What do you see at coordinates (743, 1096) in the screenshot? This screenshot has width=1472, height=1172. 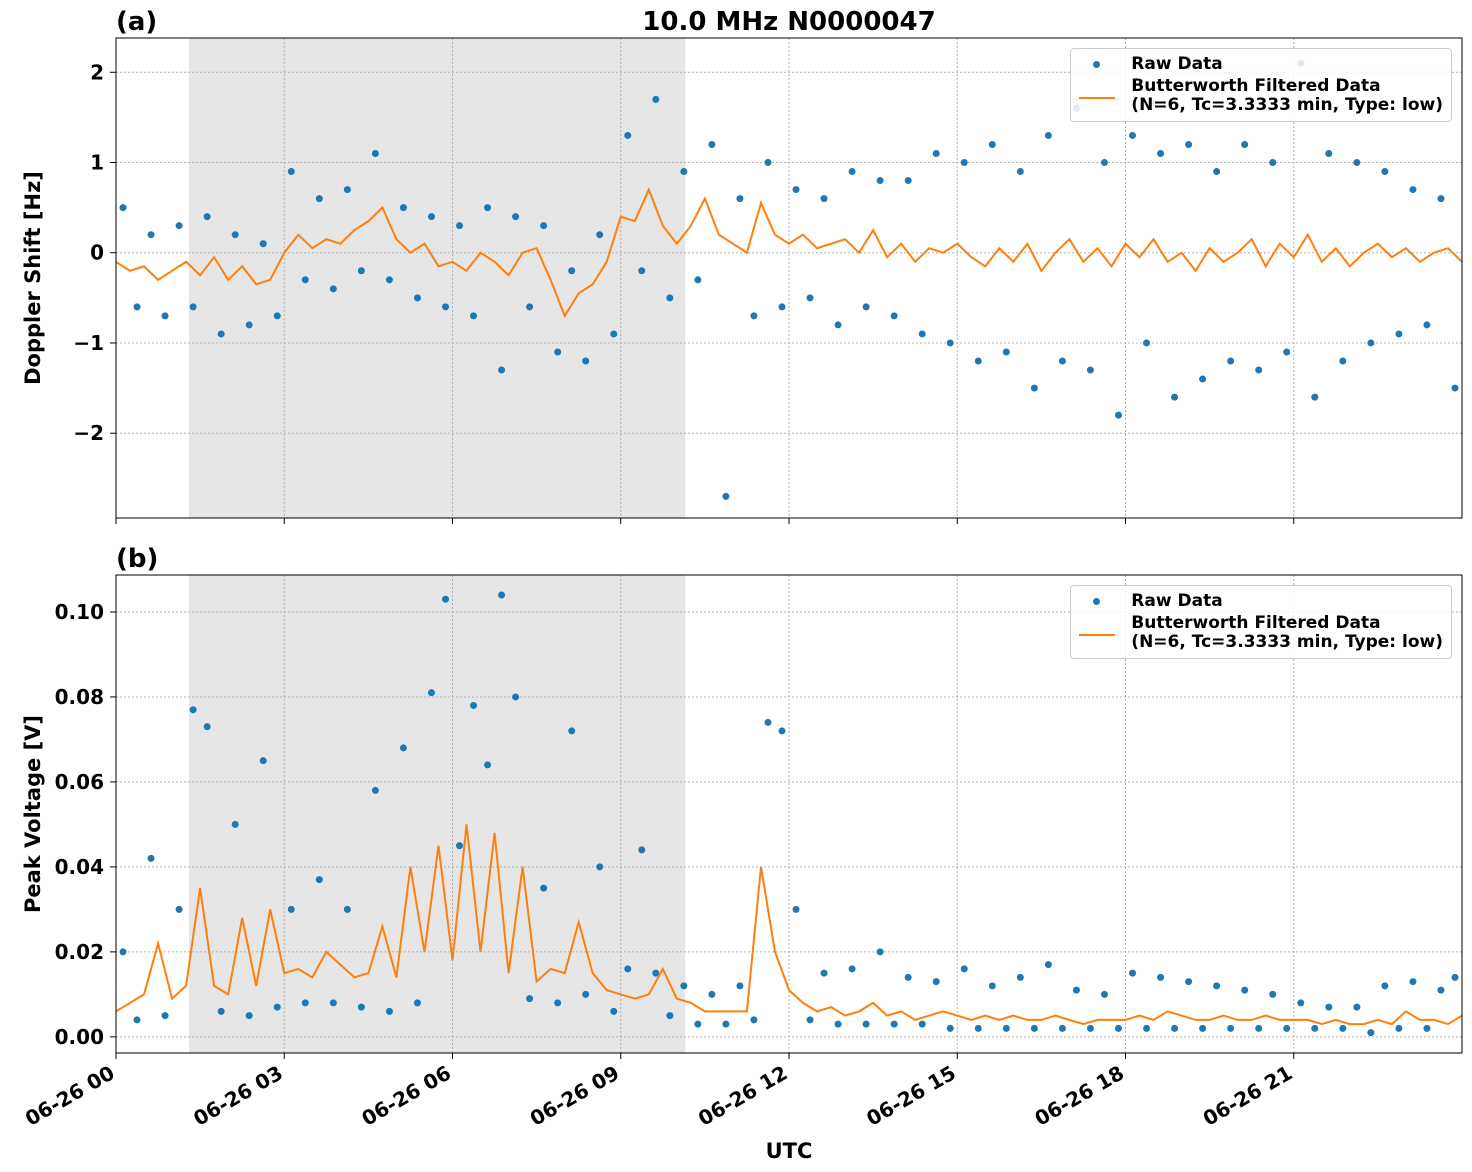 I see `x-tick-label: 06-26 12` at bounding box center [743, 1096].